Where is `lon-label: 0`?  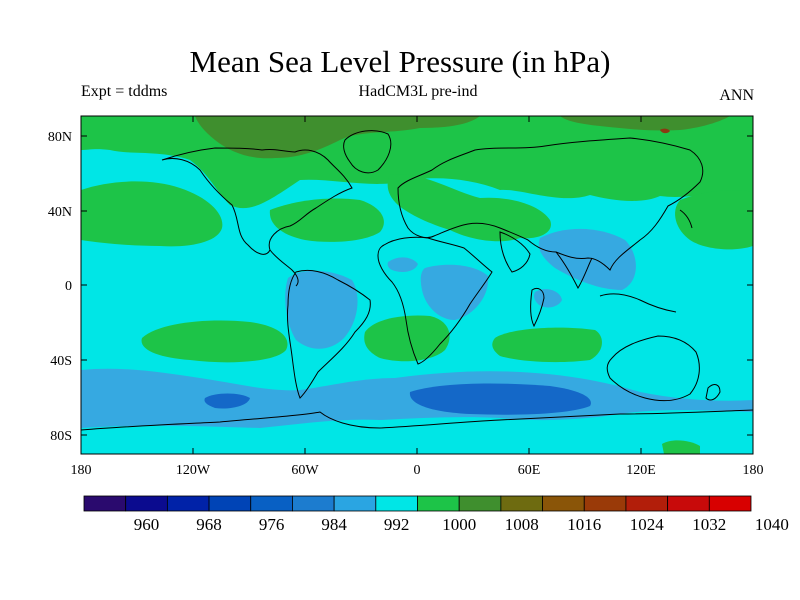
lon-label: 0 is located at coordinates (417, 470).